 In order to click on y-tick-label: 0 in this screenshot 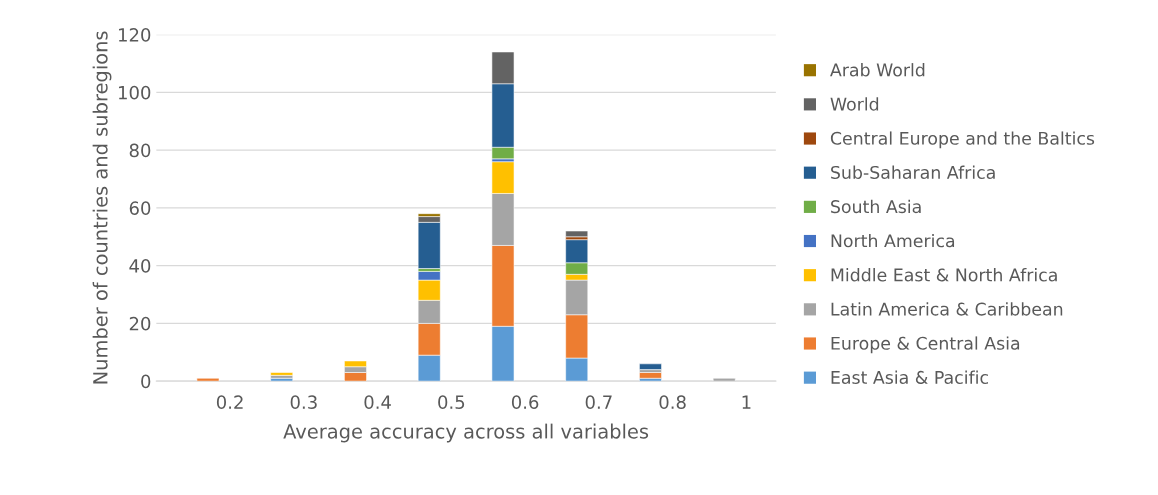, I will do `click(146, 381)`.